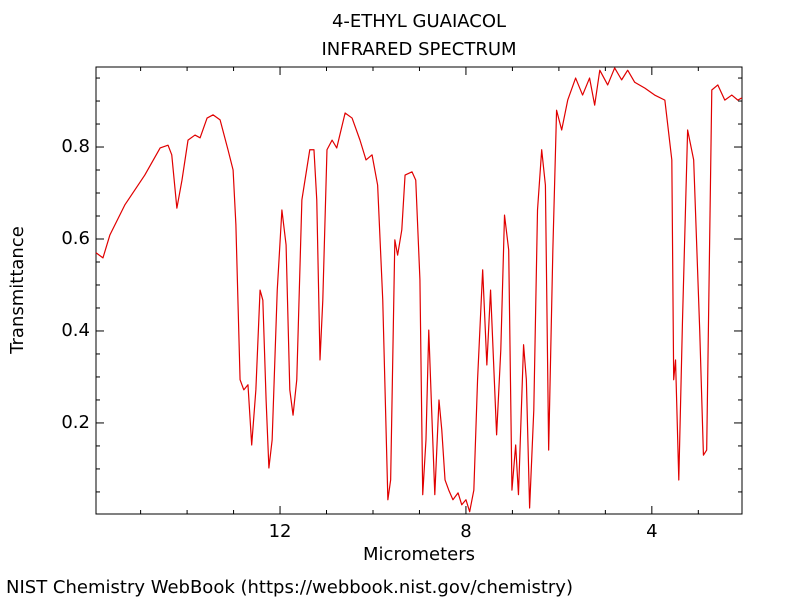 This screenshot has height=600, width=800. What do you see at coordinates (419, 554) in the screenshot?
I see `x-axis-label: Micrometers` at bounding box center [419, 554].